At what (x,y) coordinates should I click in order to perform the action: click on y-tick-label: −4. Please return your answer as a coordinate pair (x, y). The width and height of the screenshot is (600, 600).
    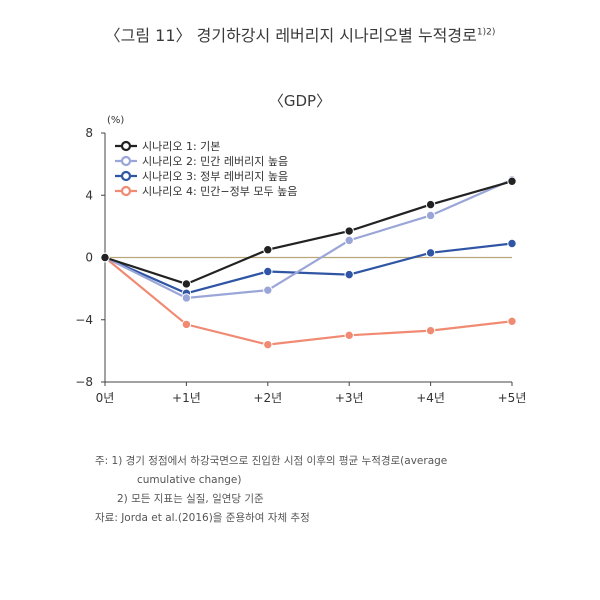
    Looking at the image, I should click on (84, 320).